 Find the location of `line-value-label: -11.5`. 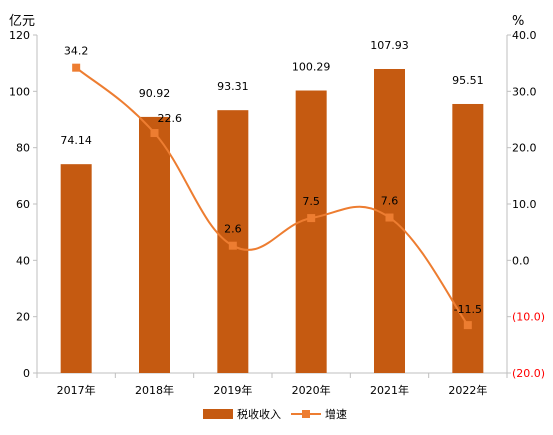

line-value-label: -11.5 is located at coordinates (468, 309).